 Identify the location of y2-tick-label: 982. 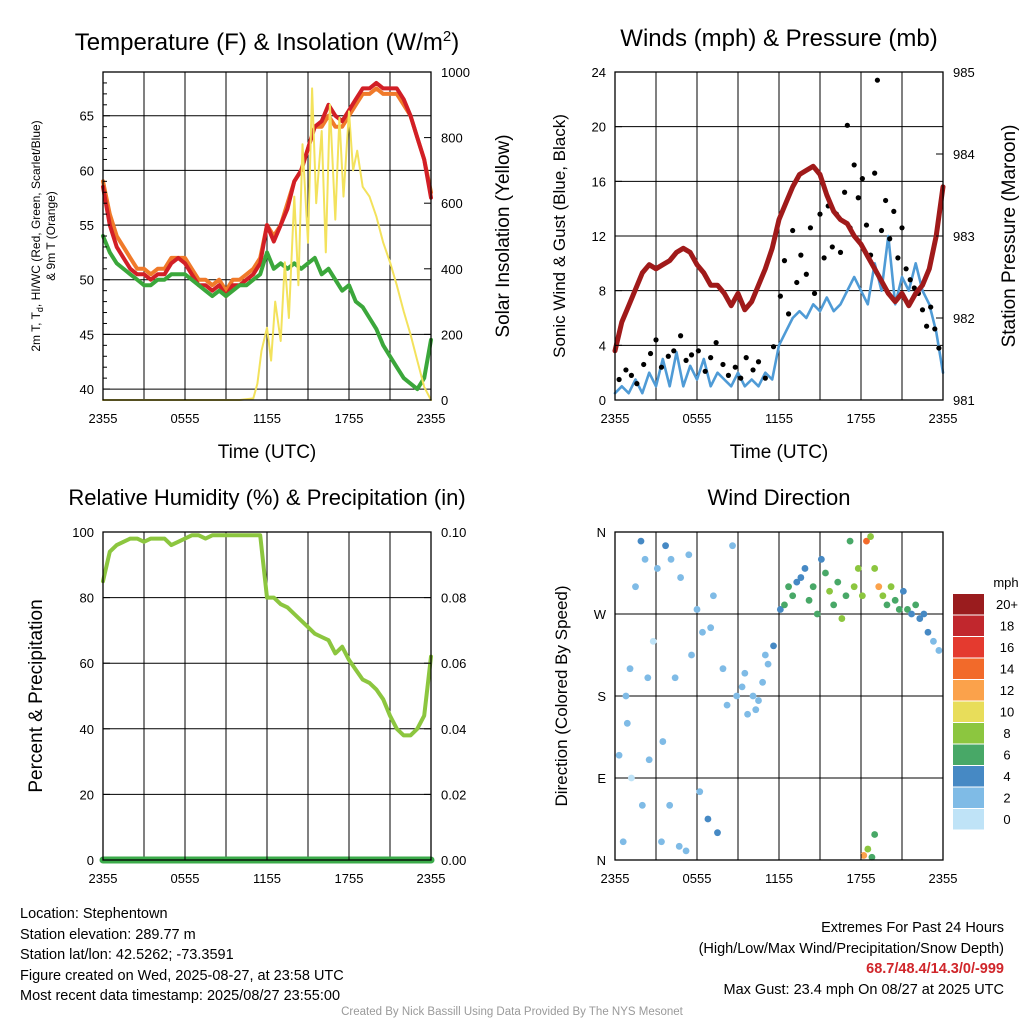
(964, 318).